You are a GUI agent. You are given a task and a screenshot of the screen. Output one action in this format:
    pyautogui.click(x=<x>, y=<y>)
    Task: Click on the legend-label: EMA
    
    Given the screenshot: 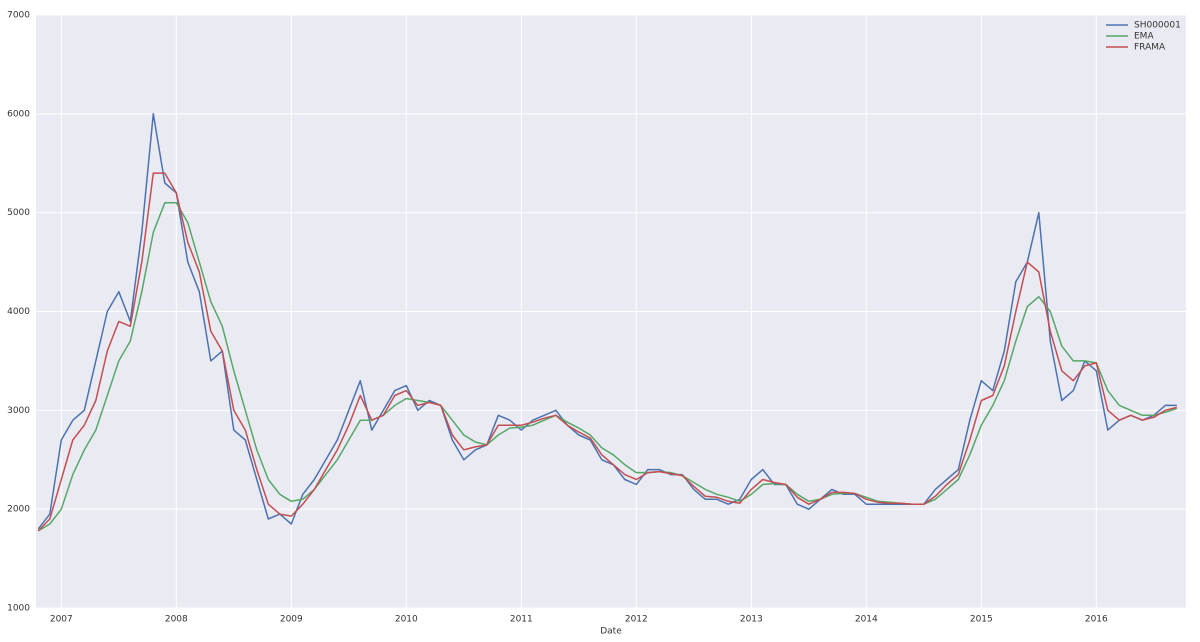 What is the action you would take?
    pyautogui.click(x=1144, y=37)
    